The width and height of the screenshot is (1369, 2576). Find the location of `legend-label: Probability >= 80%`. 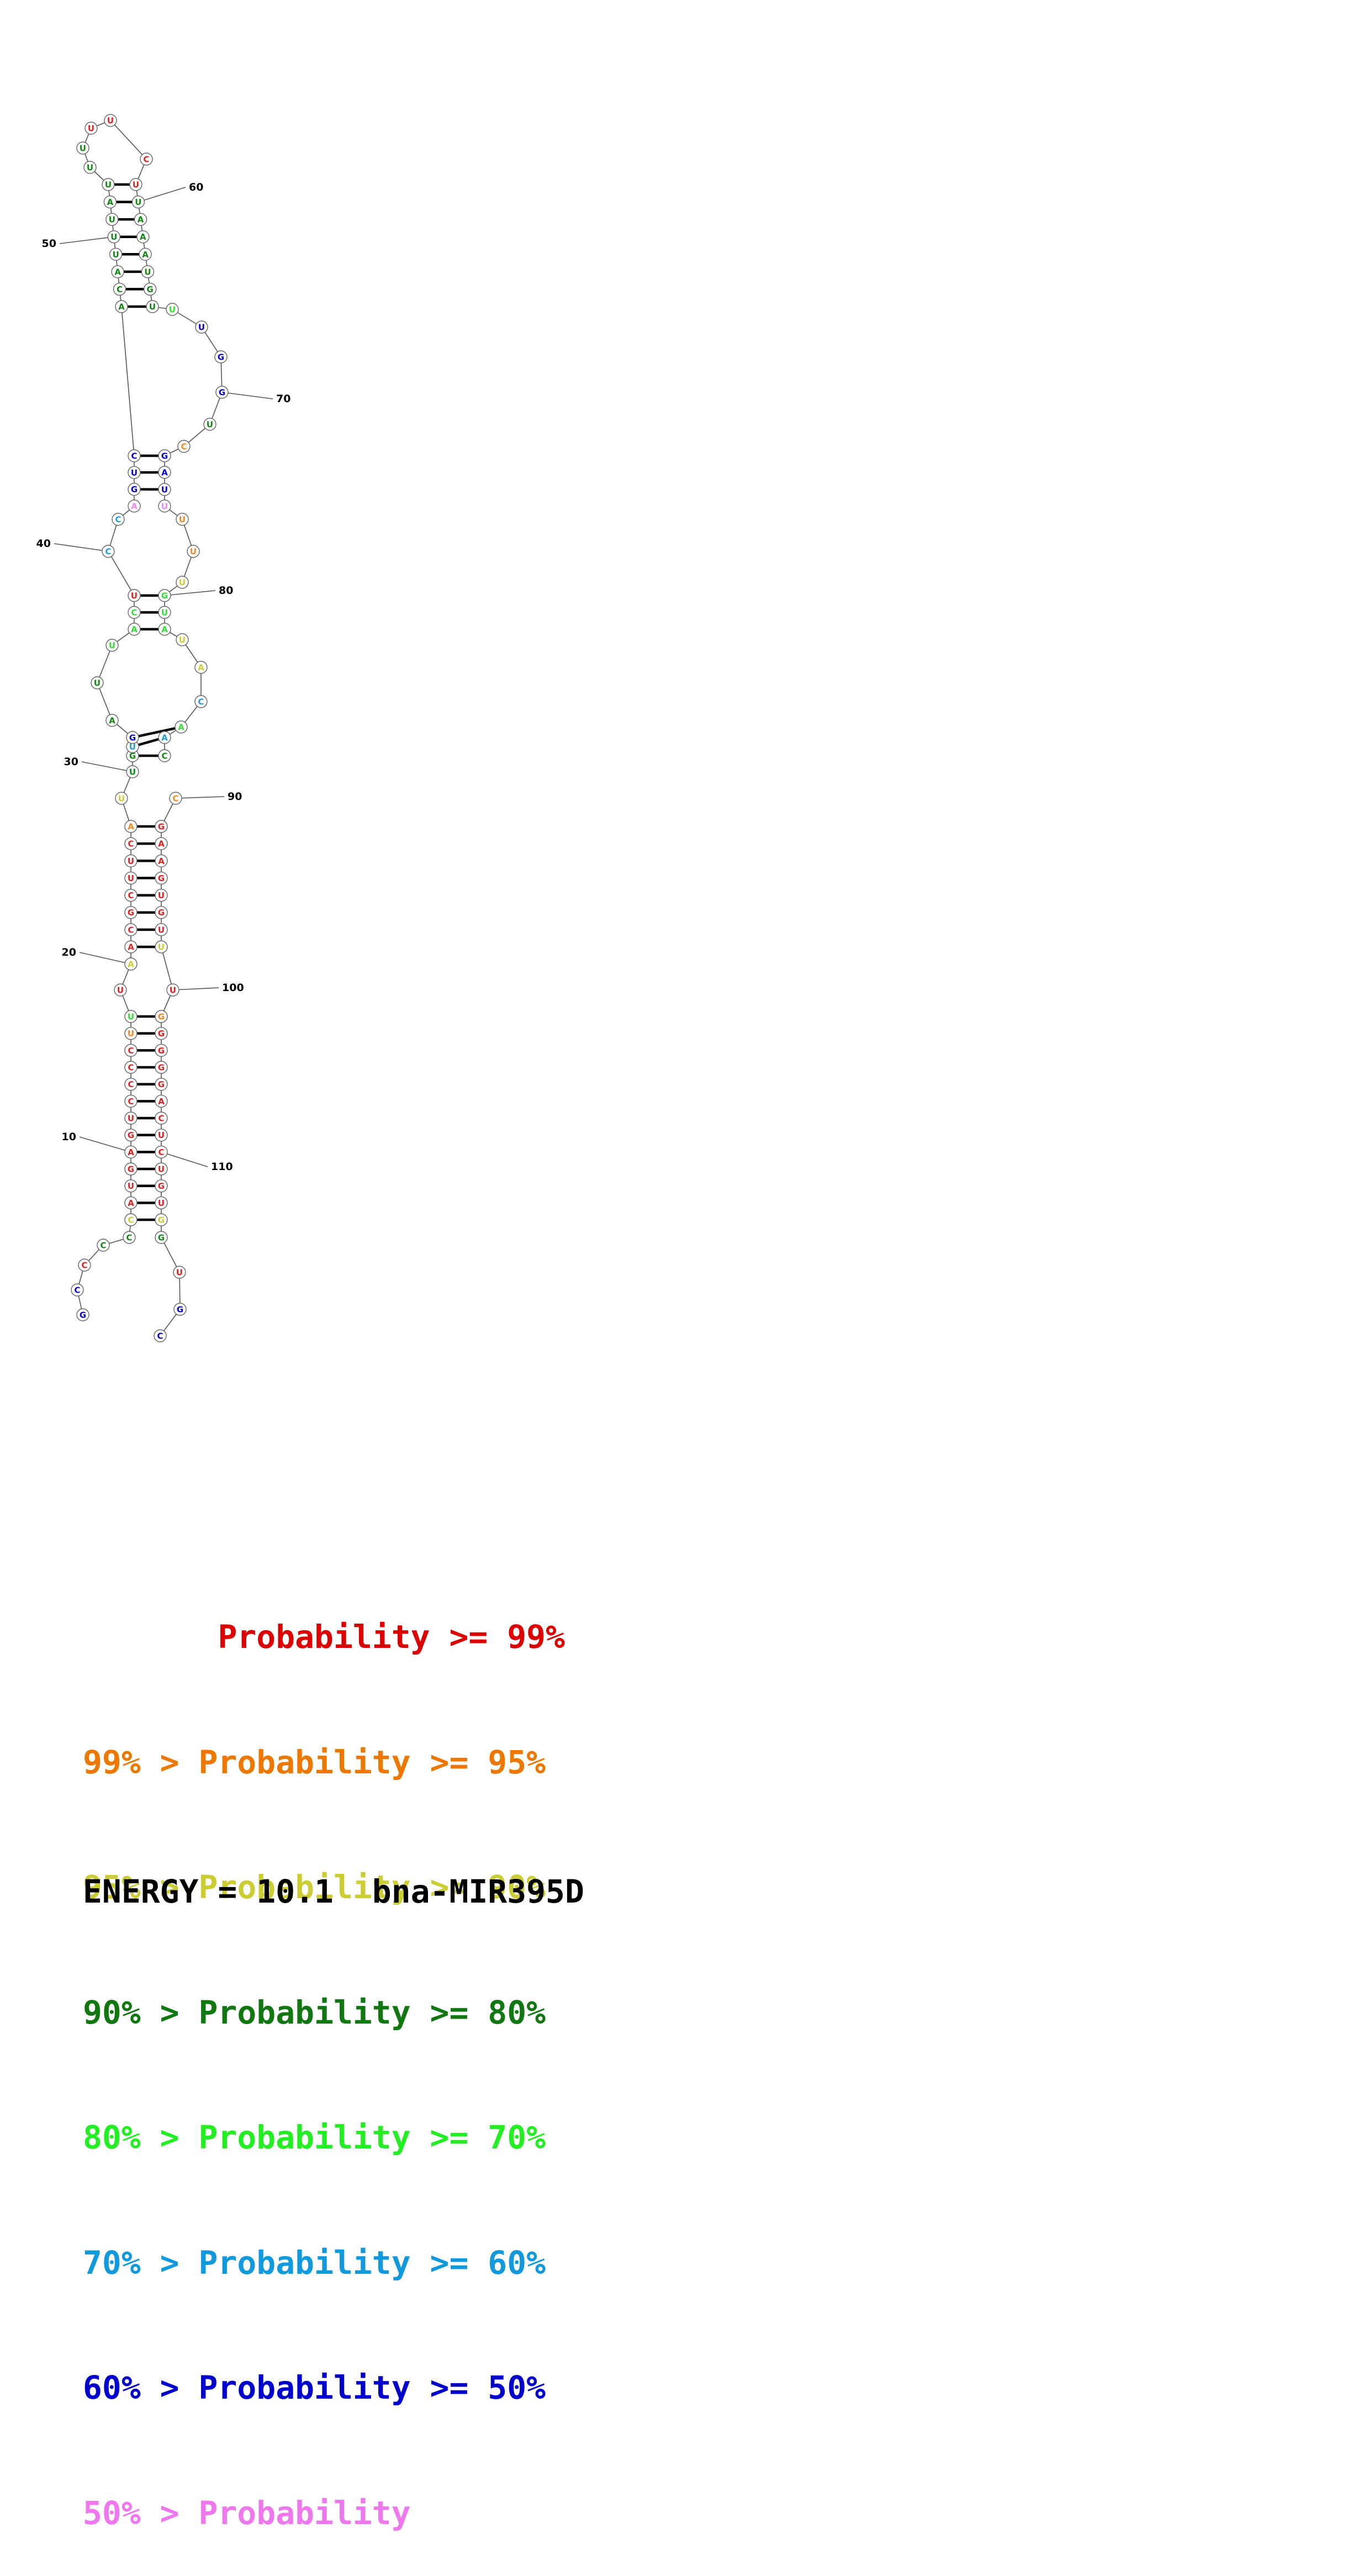

legend-label: Probability >= 80% is located at coordinates (372, 2012).